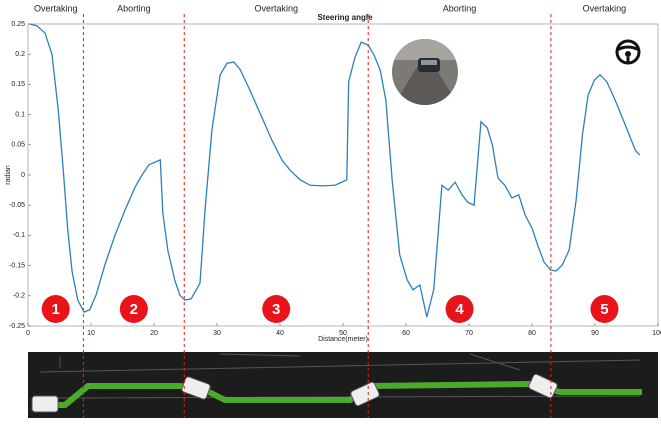  What do you see at coordinates (217, 333) in the screenshot?
I see `x-tick-label: 30` at bounding box center [217, 333].